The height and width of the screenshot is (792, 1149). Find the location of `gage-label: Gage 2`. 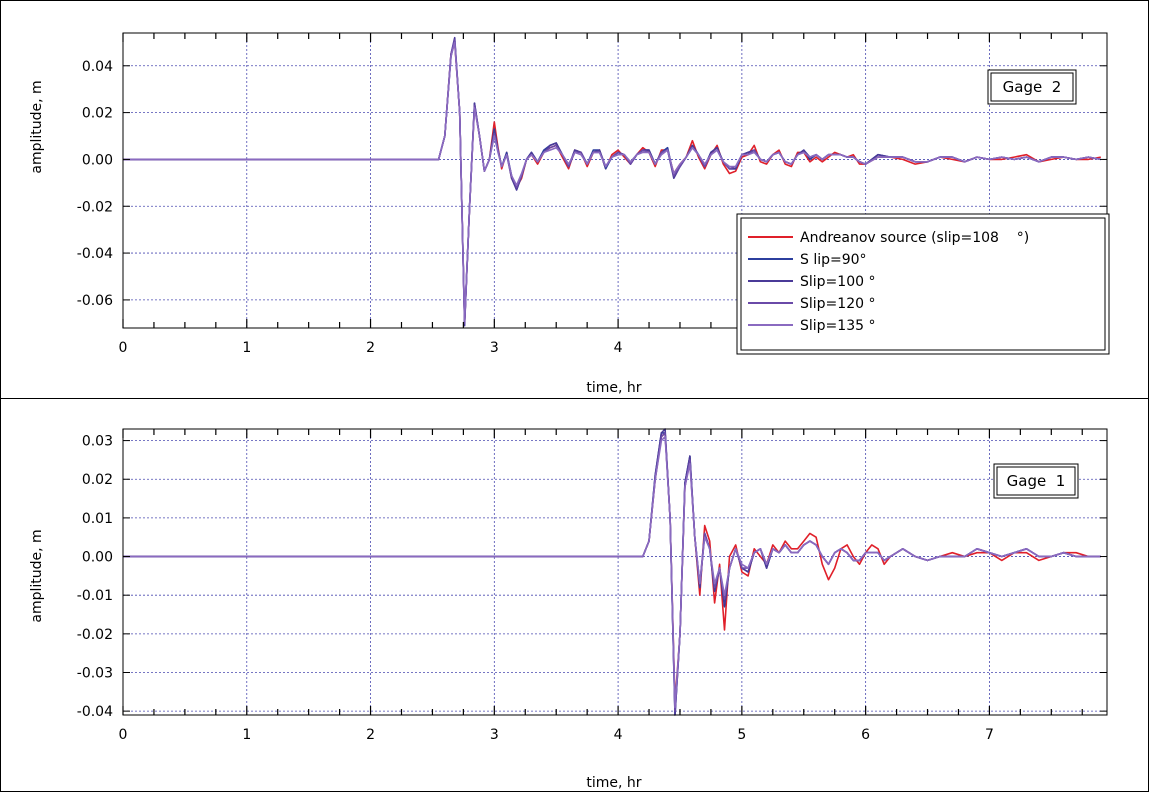

gage-label: Gage 2 is located at coordinates (1032, 87).